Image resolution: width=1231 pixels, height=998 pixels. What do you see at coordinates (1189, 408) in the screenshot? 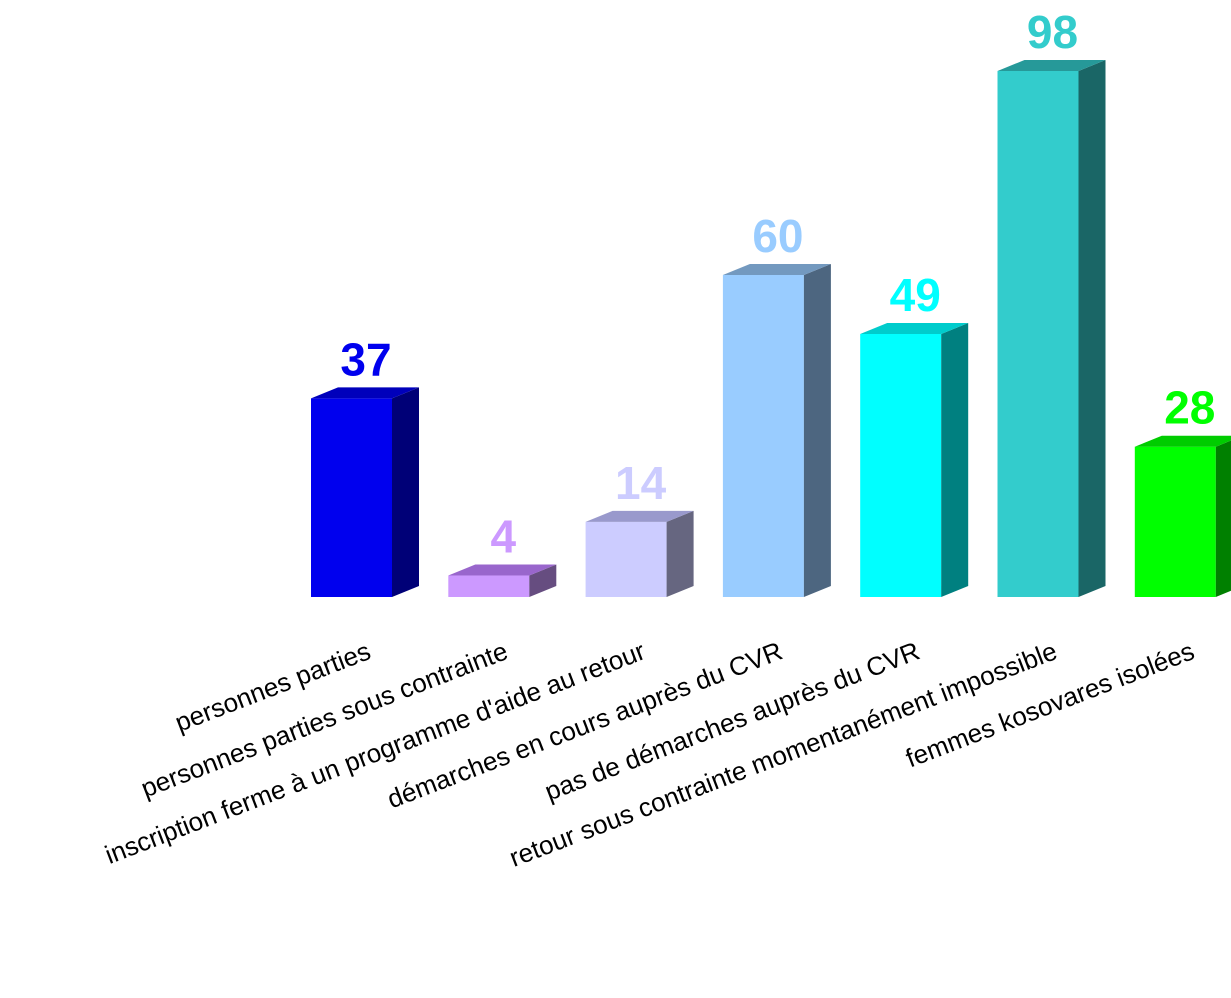
I see `value-label: 28` at bounding box center [1189, 408].